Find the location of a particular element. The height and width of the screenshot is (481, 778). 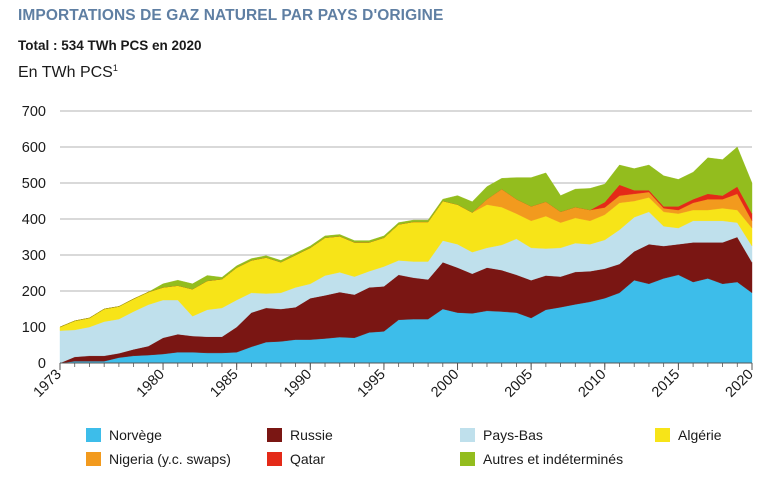

x-tick-label: 2010 is located at coordinates (592, 384).